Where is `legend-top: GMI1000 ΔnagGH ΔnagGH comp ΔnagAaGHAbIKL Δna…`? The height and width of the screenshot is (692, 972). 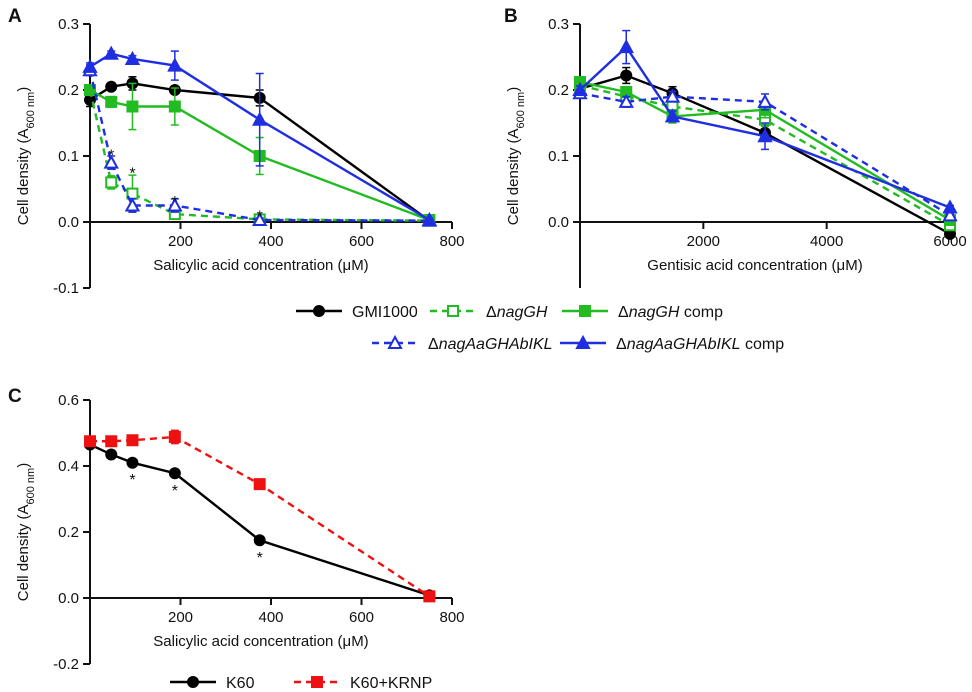 legend-top: GMI1000 ΔnagGH ΔnagGH comp ΔnagAaGHAbIKL Δna… is located at coordinates (540, 328).